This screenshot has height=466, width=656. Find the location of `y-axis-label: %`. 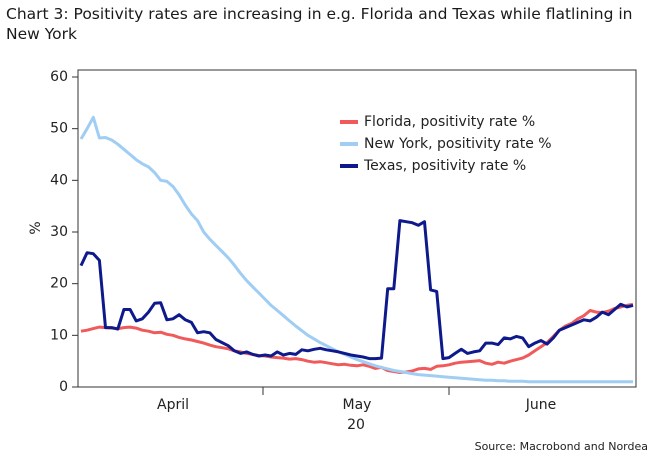

y-axis-label: % is located at coordinates (36, 227).